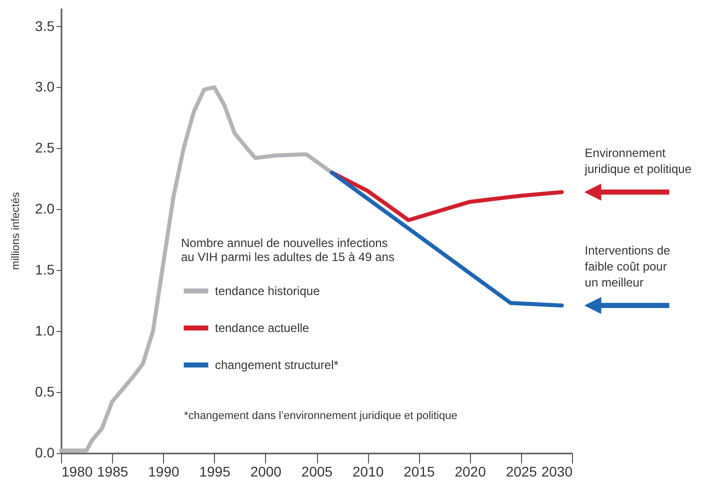  Describe the element at coordinates (77, 472) in the screenshot. I see `x-tick-label: 1980` at that location.